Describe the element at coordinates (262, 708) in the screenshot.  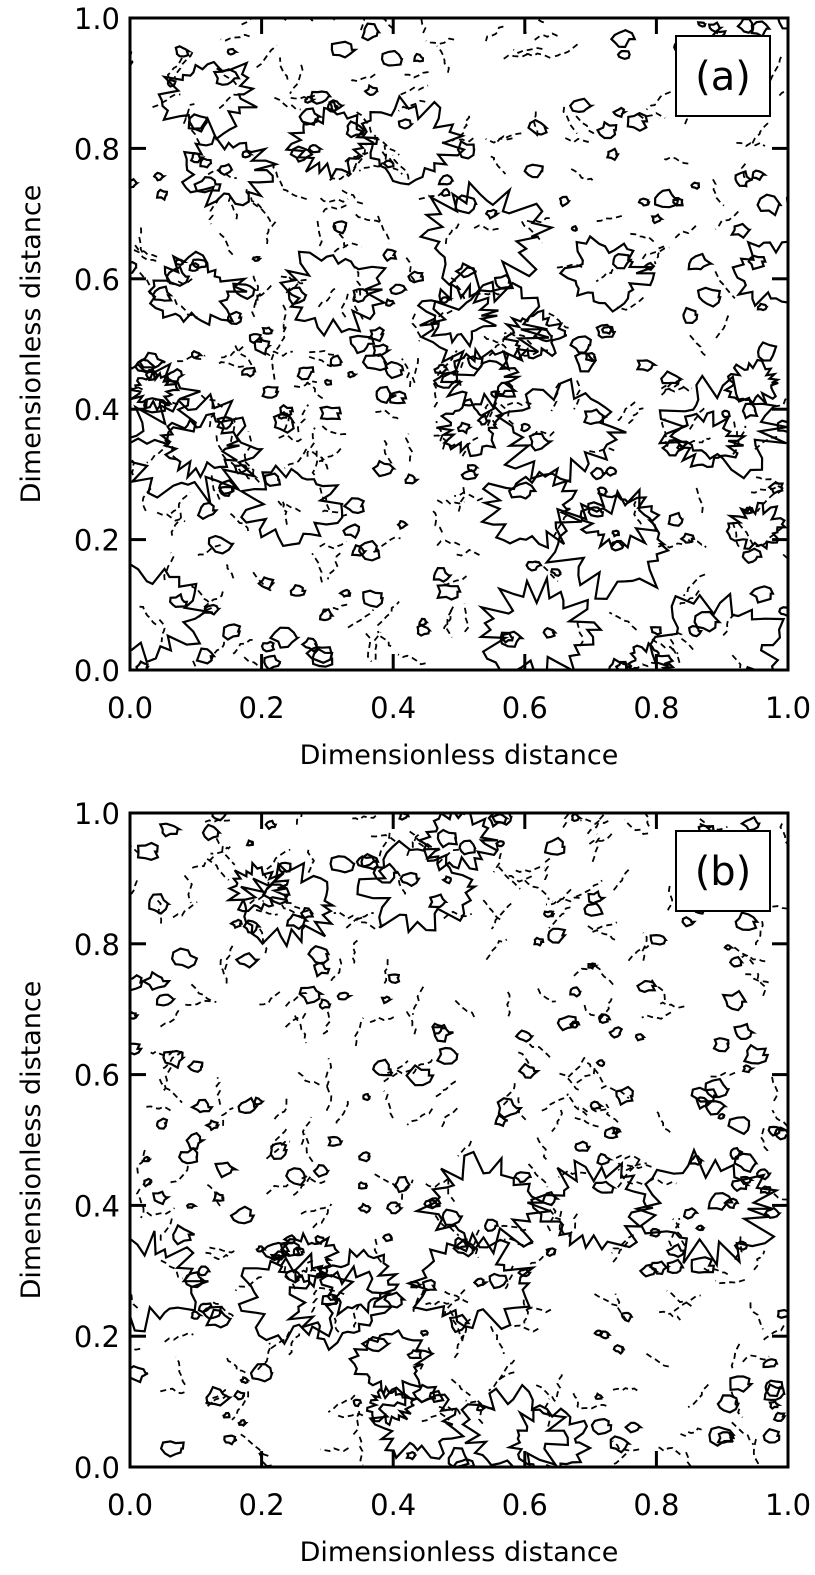
I see `x-tick-label: 0.2` at that location.